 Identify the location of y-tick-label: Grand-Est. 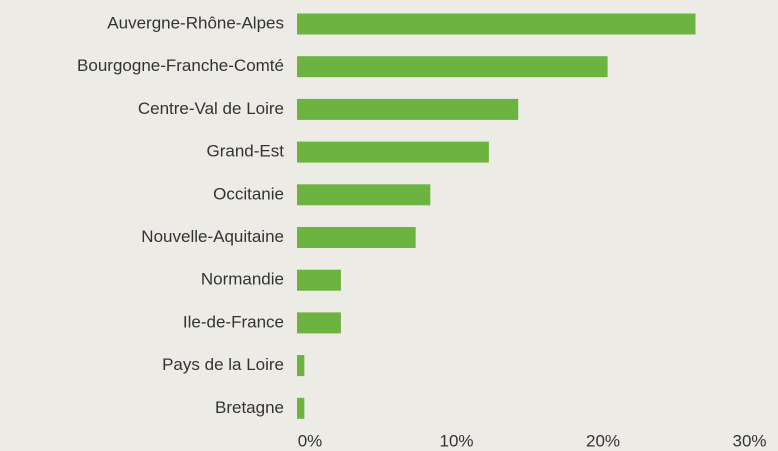
(246, 151).